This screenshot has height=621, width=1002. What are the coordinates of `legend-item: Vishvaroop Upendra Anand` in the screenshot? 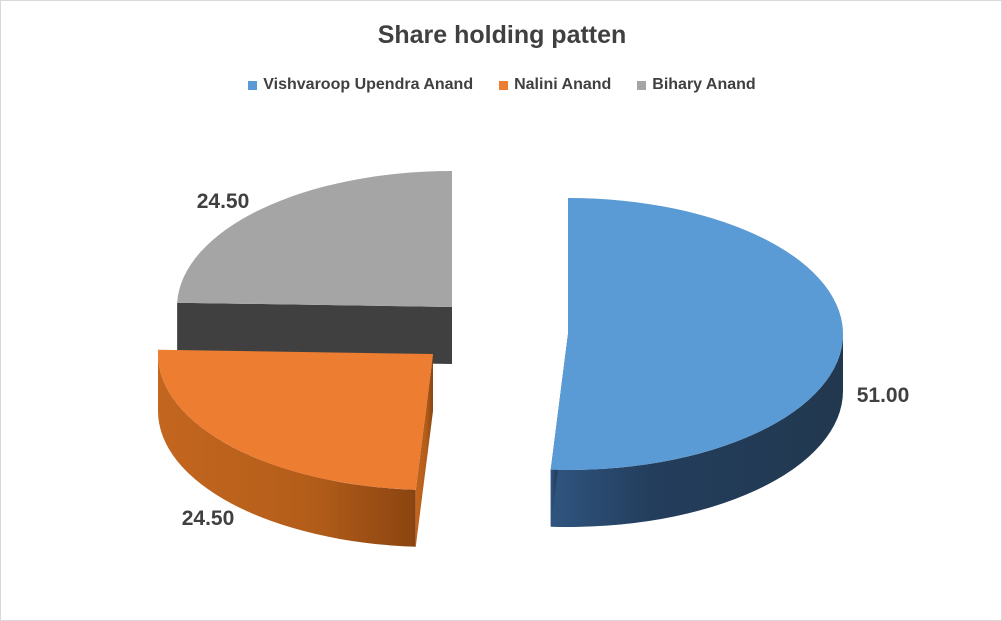 It's located at (360, 85).